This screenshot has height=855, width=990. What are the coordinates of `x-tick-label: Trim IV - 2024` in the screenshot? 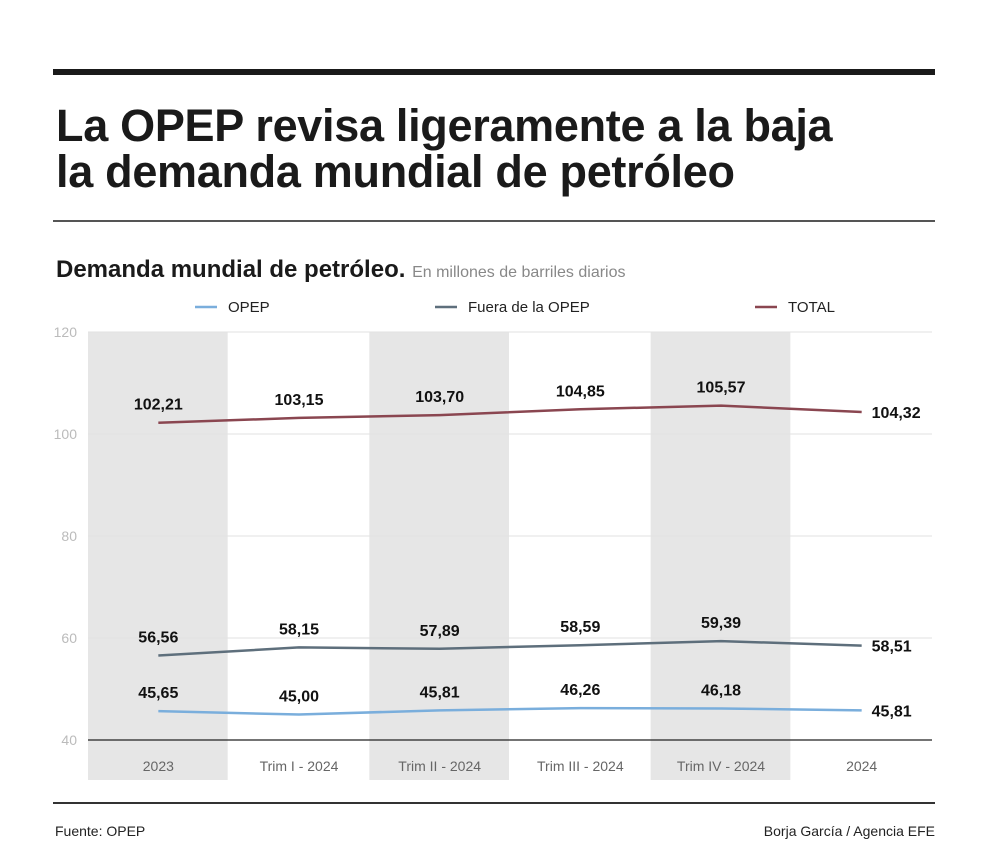 It's located at (721, 766).